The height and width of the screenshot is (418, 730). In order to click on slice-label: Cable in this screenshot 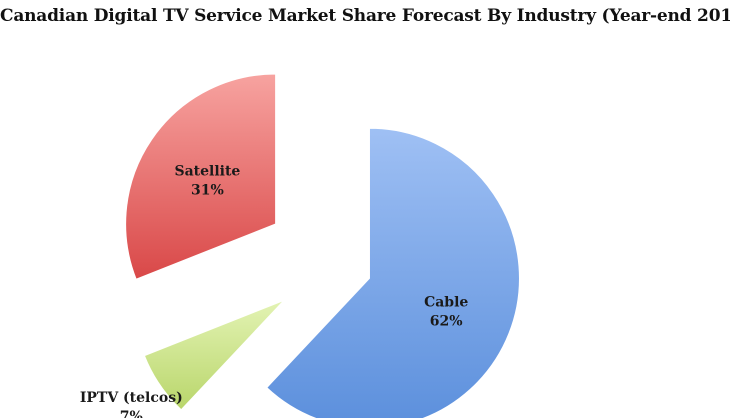, I will do `click(446, 303)`.